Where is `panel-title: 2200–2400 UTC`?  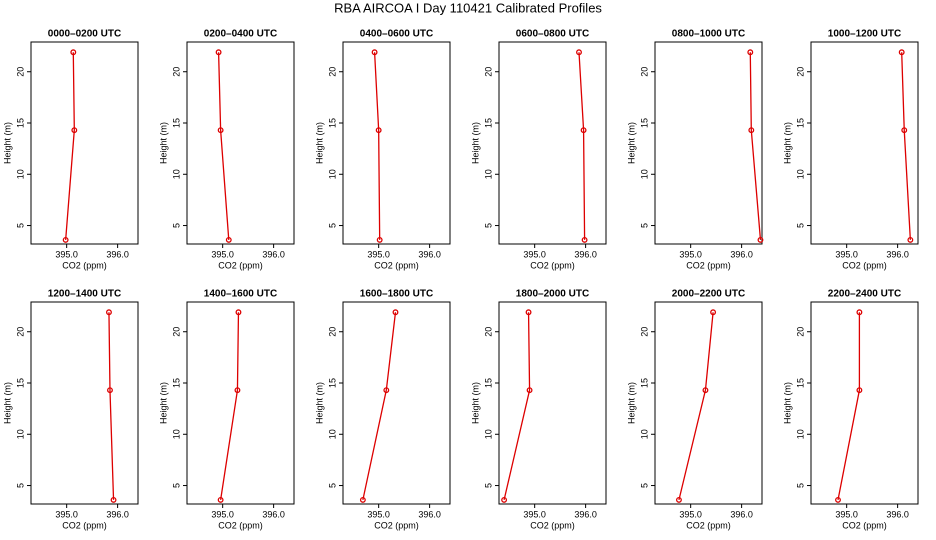 panel-title: 2200–2400 UTC is located at coordinates (864, 294).